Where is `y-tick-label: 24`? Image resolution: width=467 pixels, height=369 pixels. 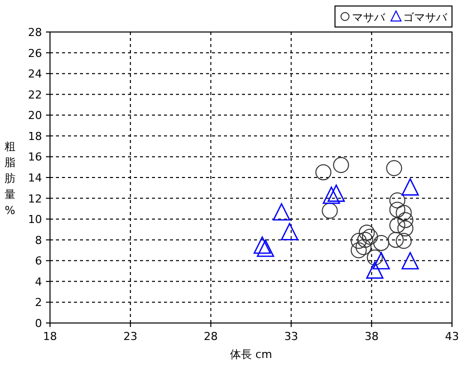 y-tick-label: 24 is located at coordinates (35, 74).